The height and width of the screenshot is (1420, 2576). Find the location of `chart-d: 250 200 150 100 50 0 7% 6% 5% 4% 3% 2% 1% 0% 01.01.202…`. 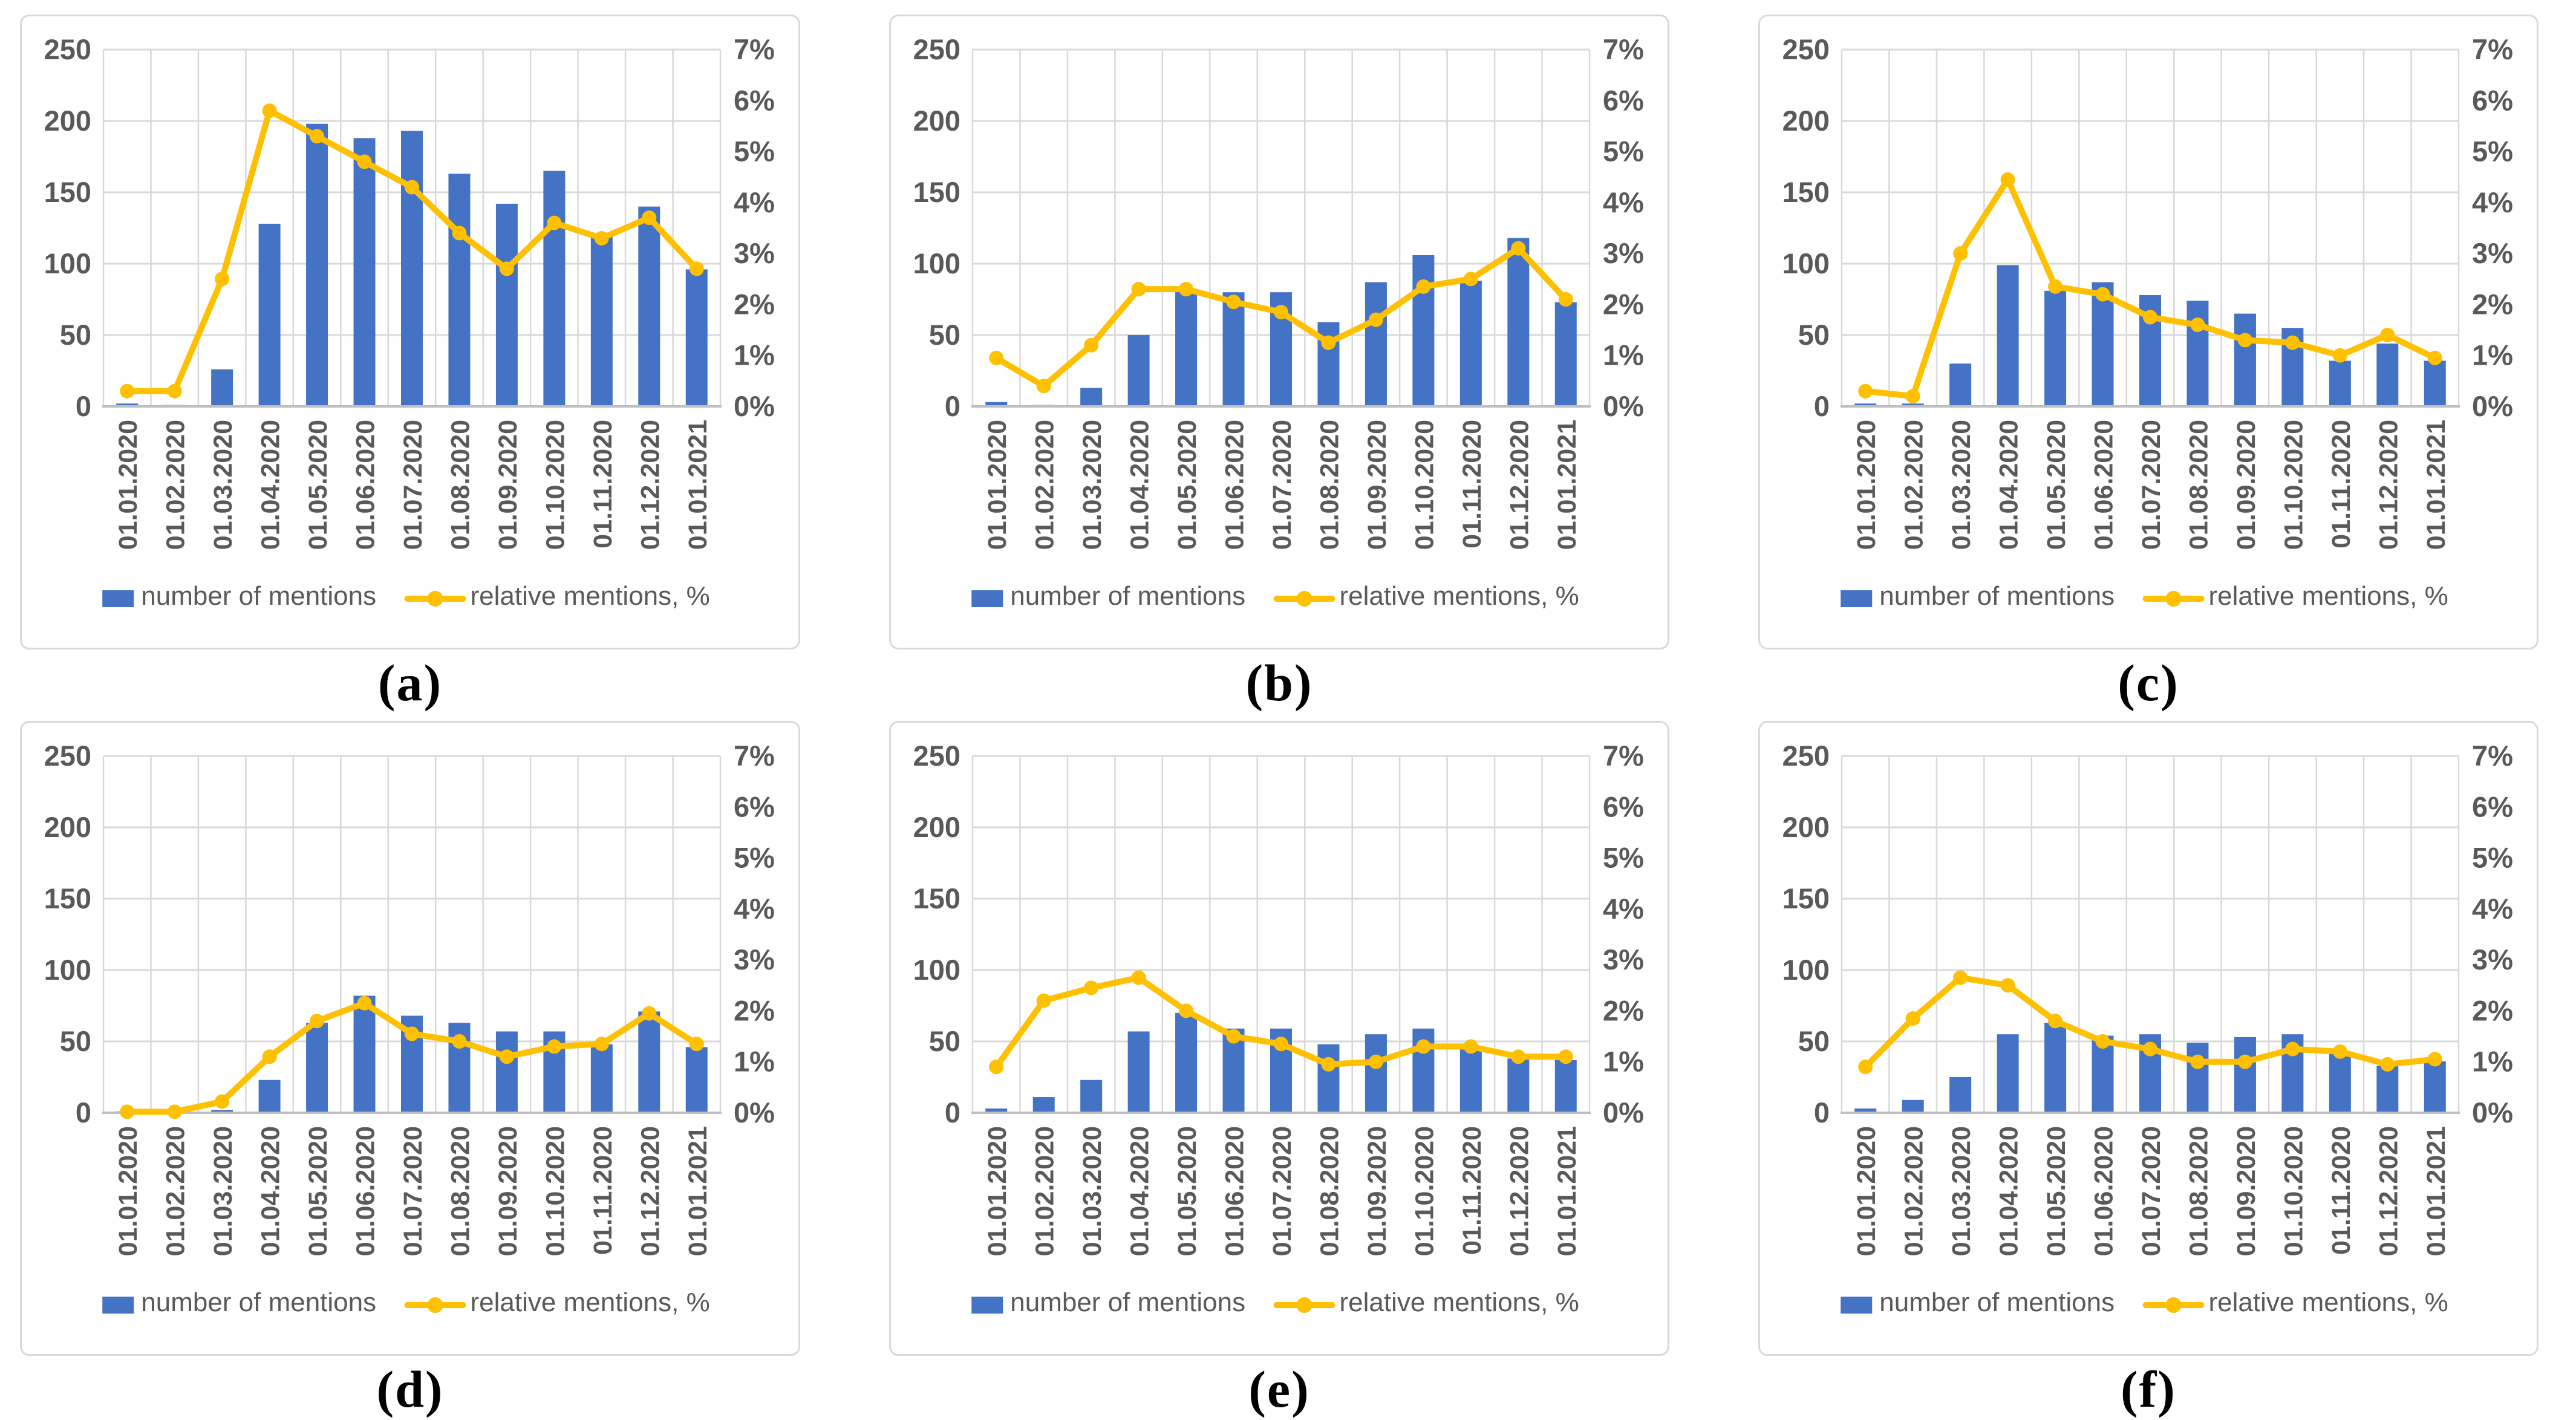

chart-d: 250 200 150 100 50 0 7% 6% 5% 4% 3% 2% 1% 0% 01.01.202… is located at coordinates (410, 1038).